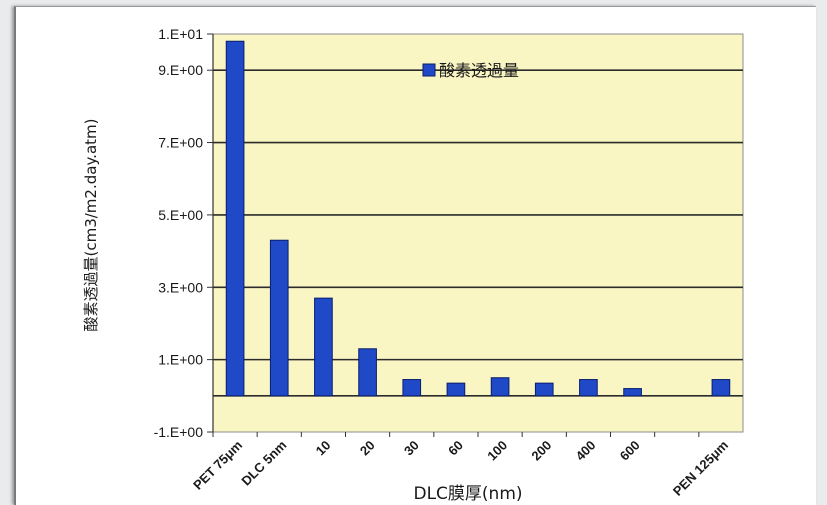 The height and width of the screenshot is (505, 827). I want to click on x-tick-label: 100, so click(497, 451).